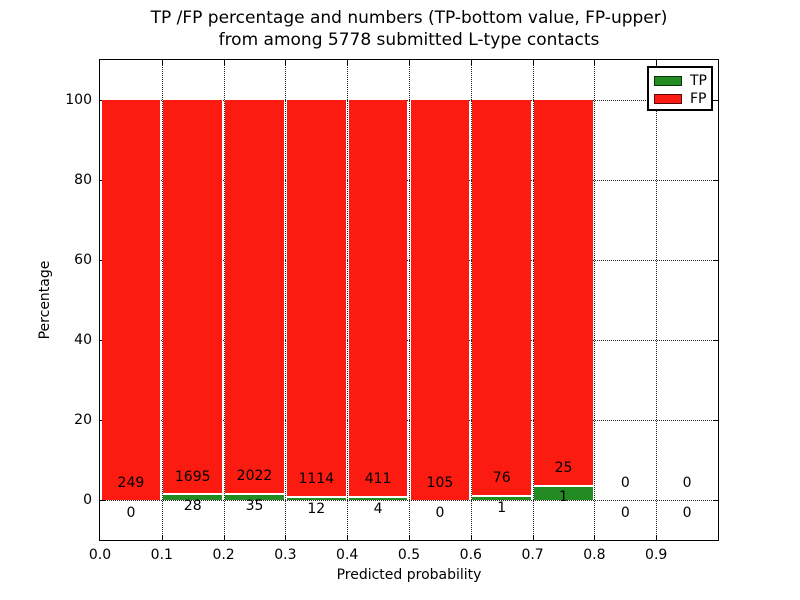  I want to click on y-tick-label-0: 0, so click(87, 500).